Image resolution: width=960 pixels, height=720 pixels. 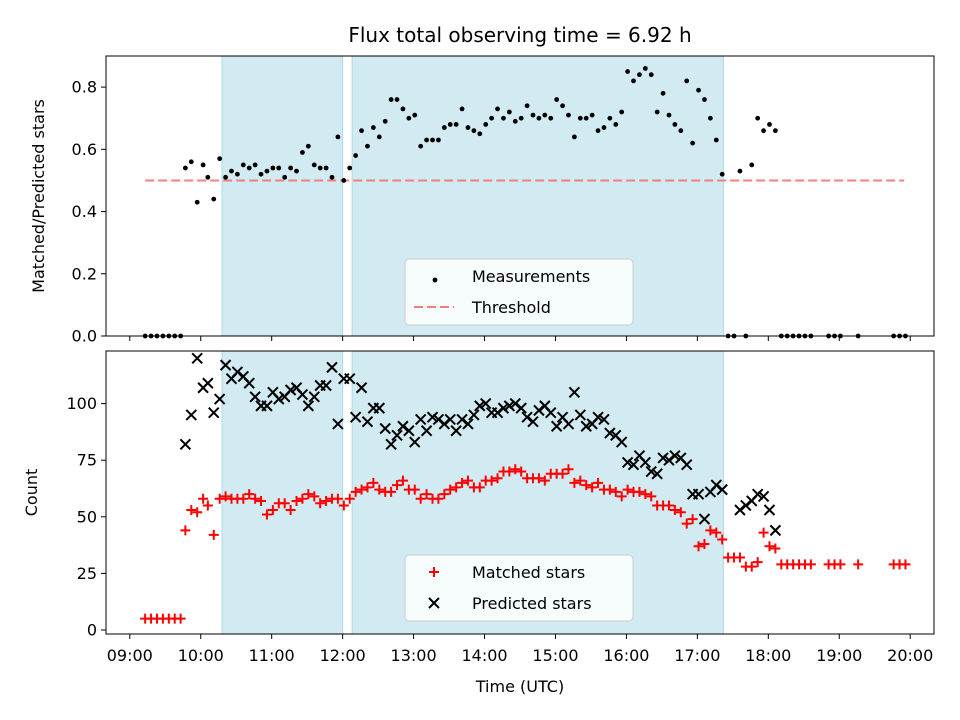 I want to click on x-tick-label-4: 13:00, so click(x=414, y=655).